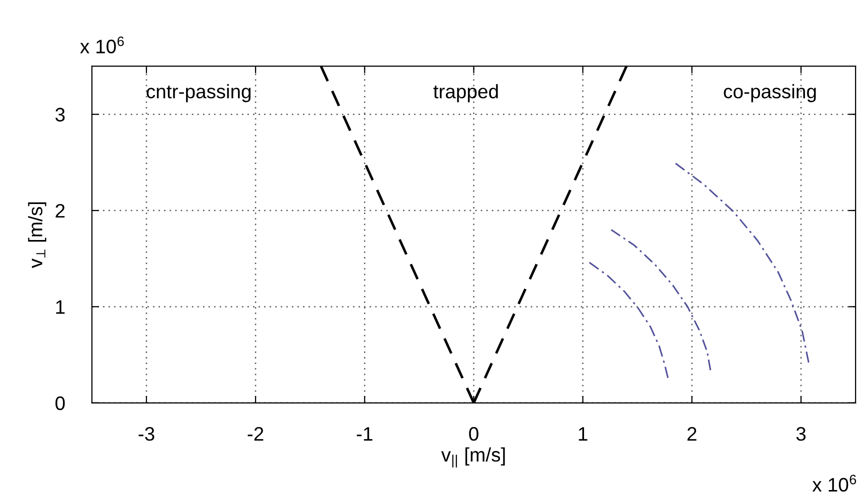  Describe the element at coordinates (146, 434) in the screenshot. I see `x-tick-label: -3` at that location.